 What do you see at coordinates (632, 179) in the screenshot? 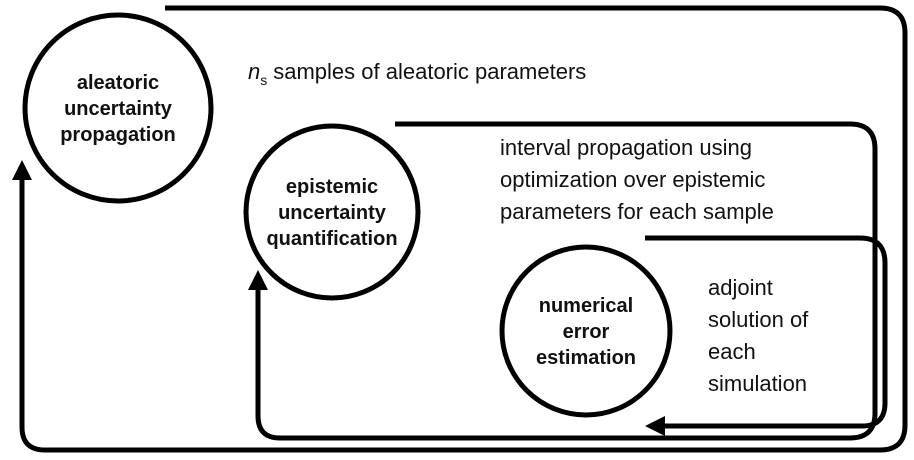
I see `edge-label: optimization over epistemic` at bounding box center [632, 179].